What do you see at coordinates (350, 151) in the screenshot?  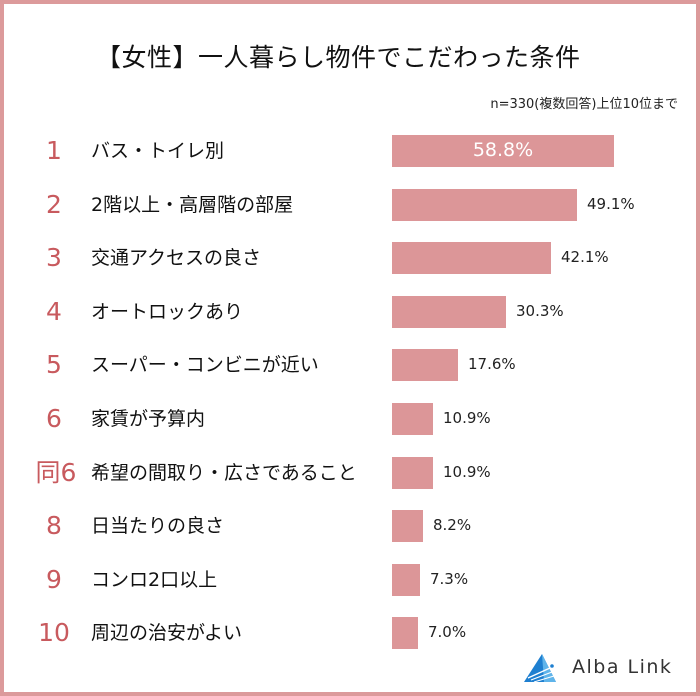 I see `ranking-row: 1 バス・トイレ別 58.8%` at bounding box center [350, 151].